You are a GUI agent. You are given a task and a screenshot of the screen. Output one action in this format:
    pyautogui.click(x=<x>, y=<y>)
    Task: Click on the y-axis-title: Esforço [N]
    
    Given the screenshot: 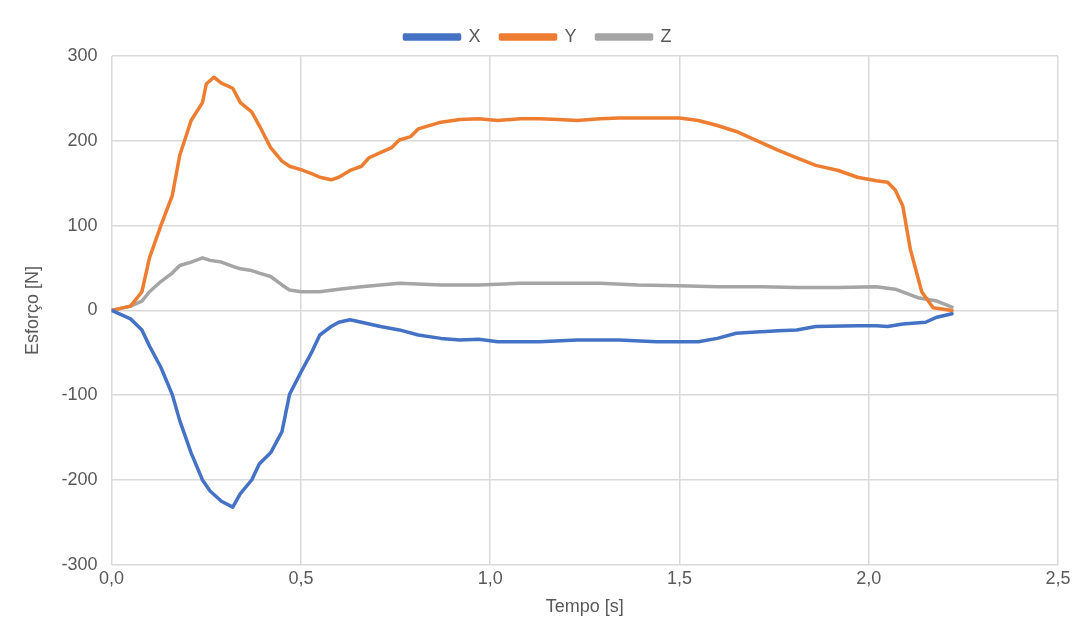 What is the action you would take?
    pyautogui.click(x=31, y=310)
    